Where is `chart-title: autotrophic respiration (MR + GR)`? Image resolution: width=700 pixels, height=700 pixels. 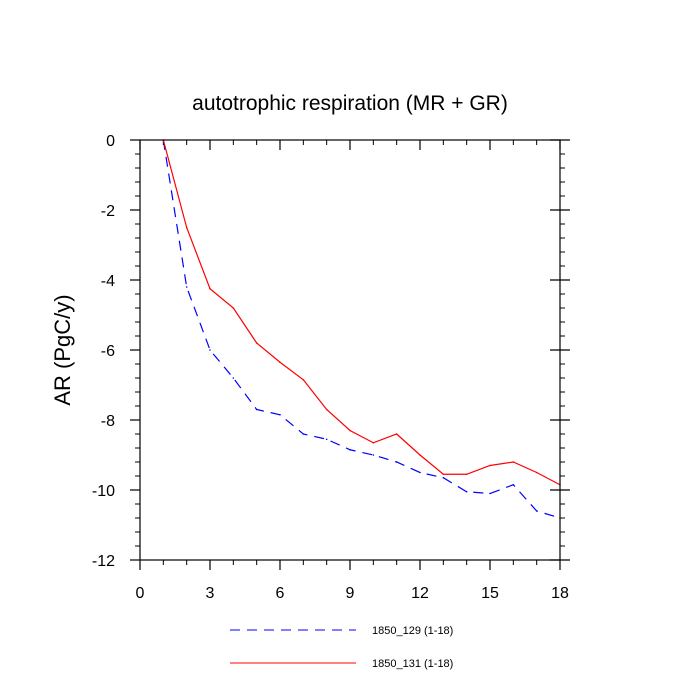 chart-title: autotrophic respiration (MR + GR) is located at coordinates (350, 103).